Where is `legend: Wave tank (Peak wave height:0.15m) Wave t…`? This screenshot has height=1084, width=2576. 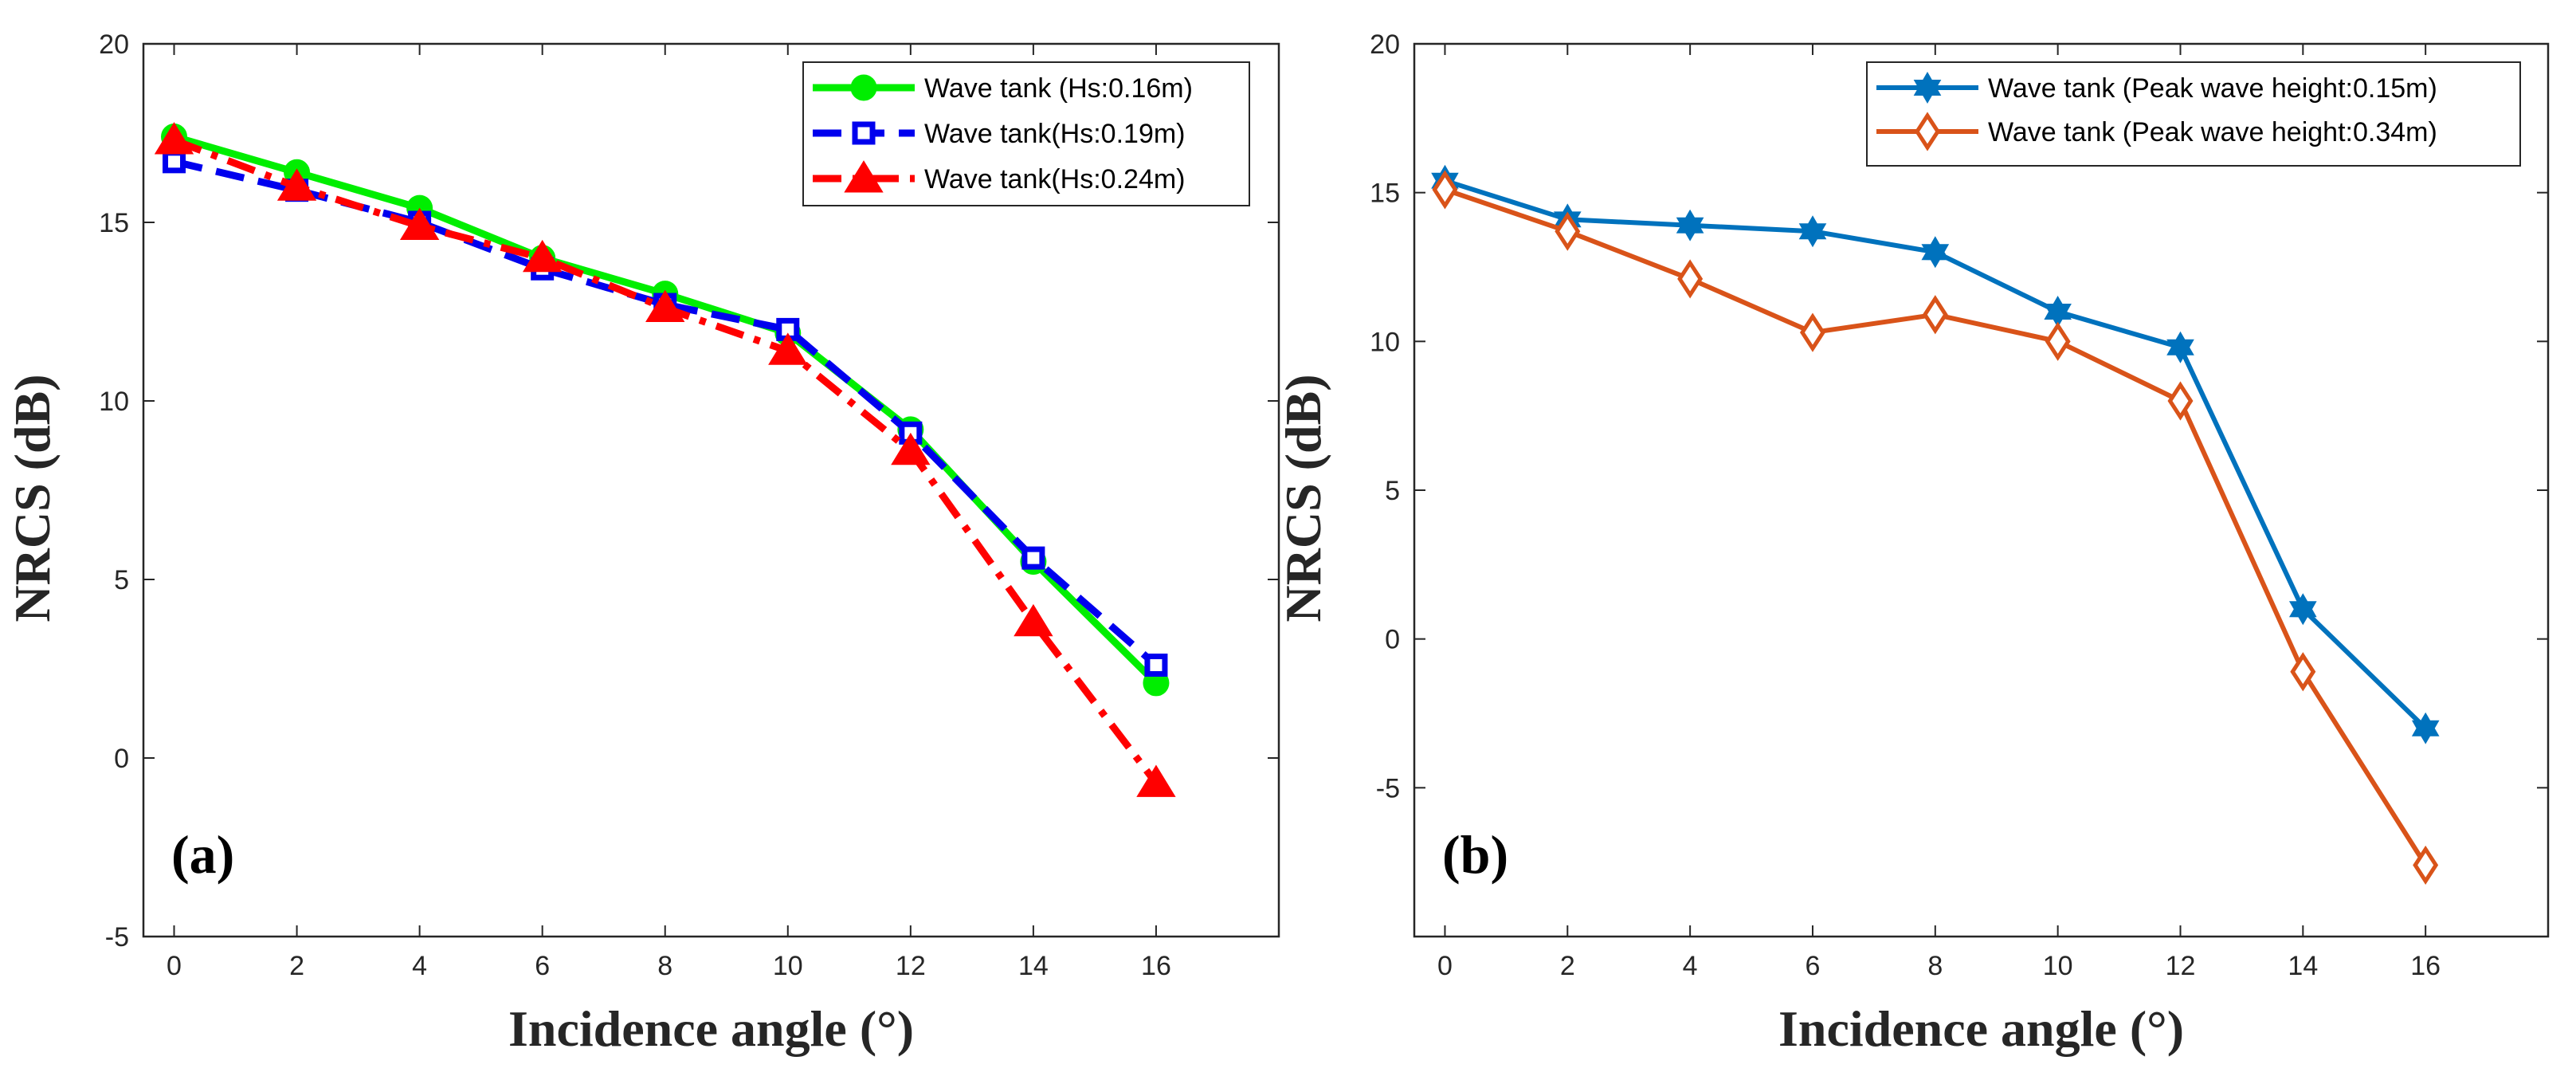
legend: Wave tank (Peak wave height:0.15m) Wave t… is located at coordinates (2193, 114).